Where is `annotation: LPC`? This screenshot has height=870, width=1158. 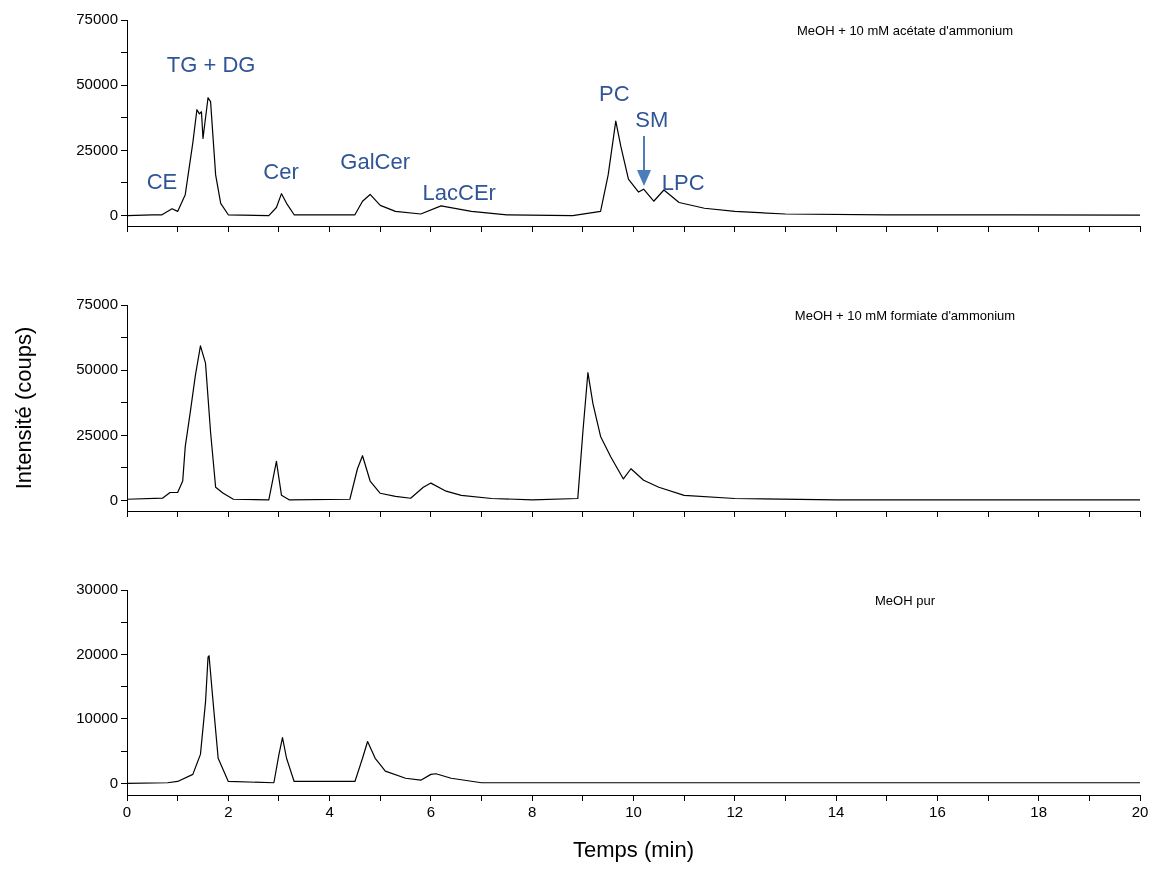 annotation: LPC is located at coordinates (683, 183).